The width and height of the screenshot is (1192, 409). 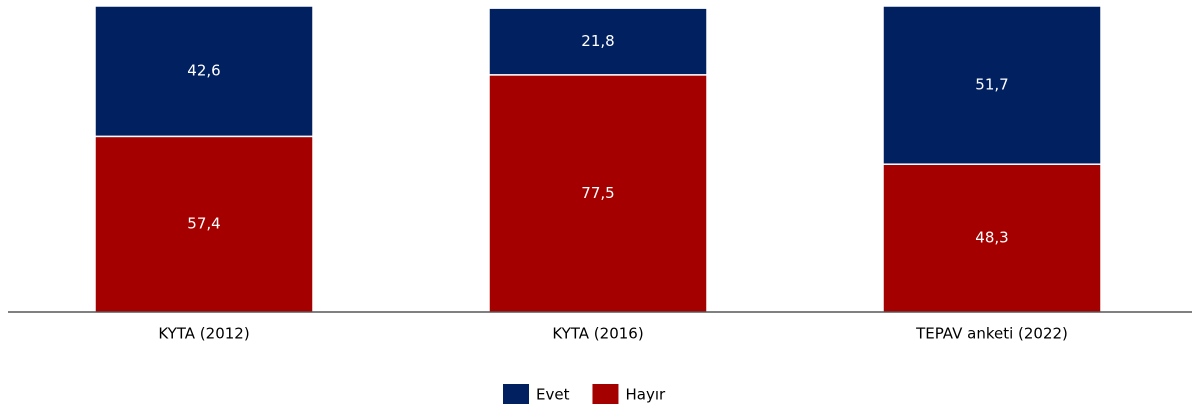 What do you see at coordinates (203, 334) in the screenshot?
I see `x-tick-label: KYTA (2012)` at bounding box center [203, 334].